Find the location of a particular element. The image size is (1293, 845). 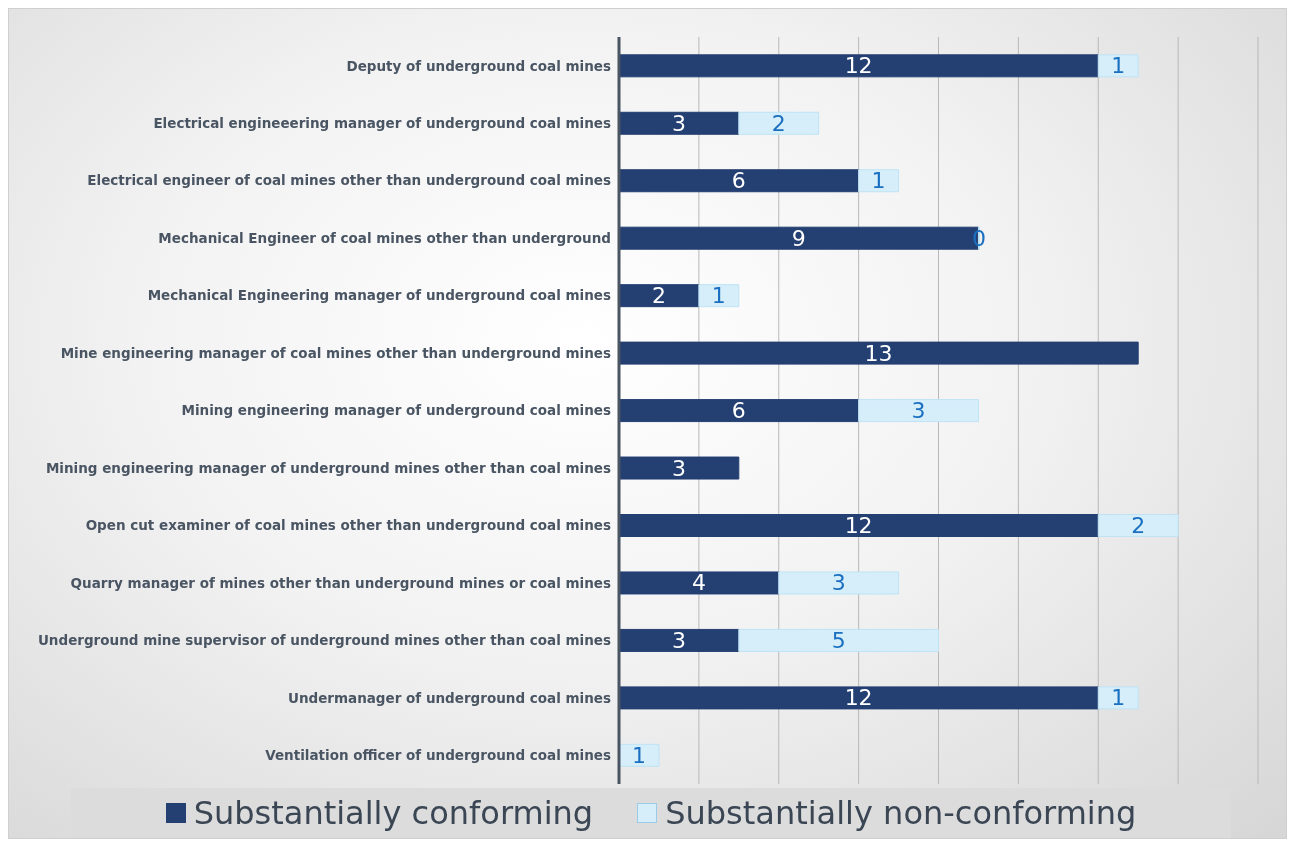

y-tick-label: Mechanical Engineering manager of underground coal mines is located at coordinates (379, 295).